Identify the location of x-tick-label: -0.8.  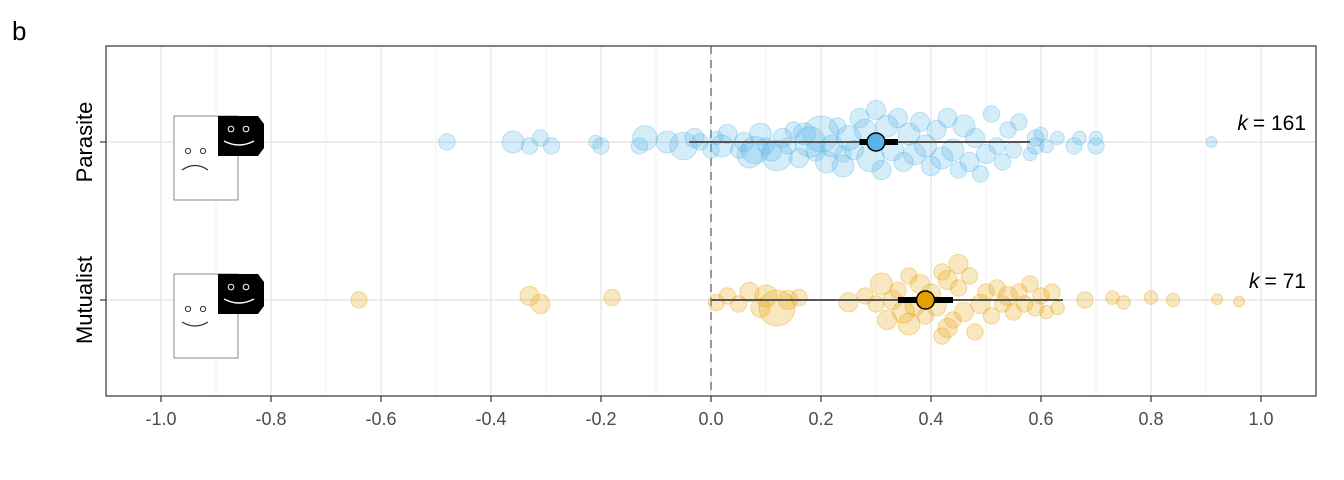
(270, 419).